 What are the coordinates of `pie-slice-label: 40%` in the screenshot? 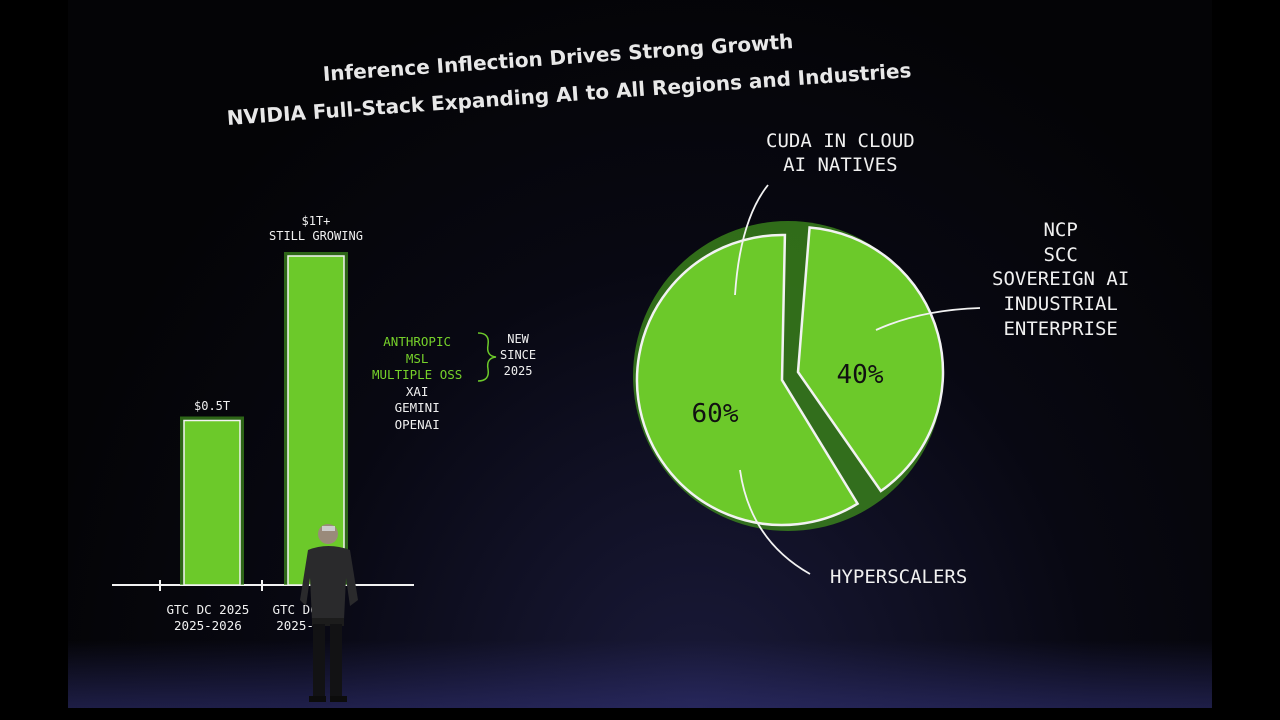 It's located at (860, 375).